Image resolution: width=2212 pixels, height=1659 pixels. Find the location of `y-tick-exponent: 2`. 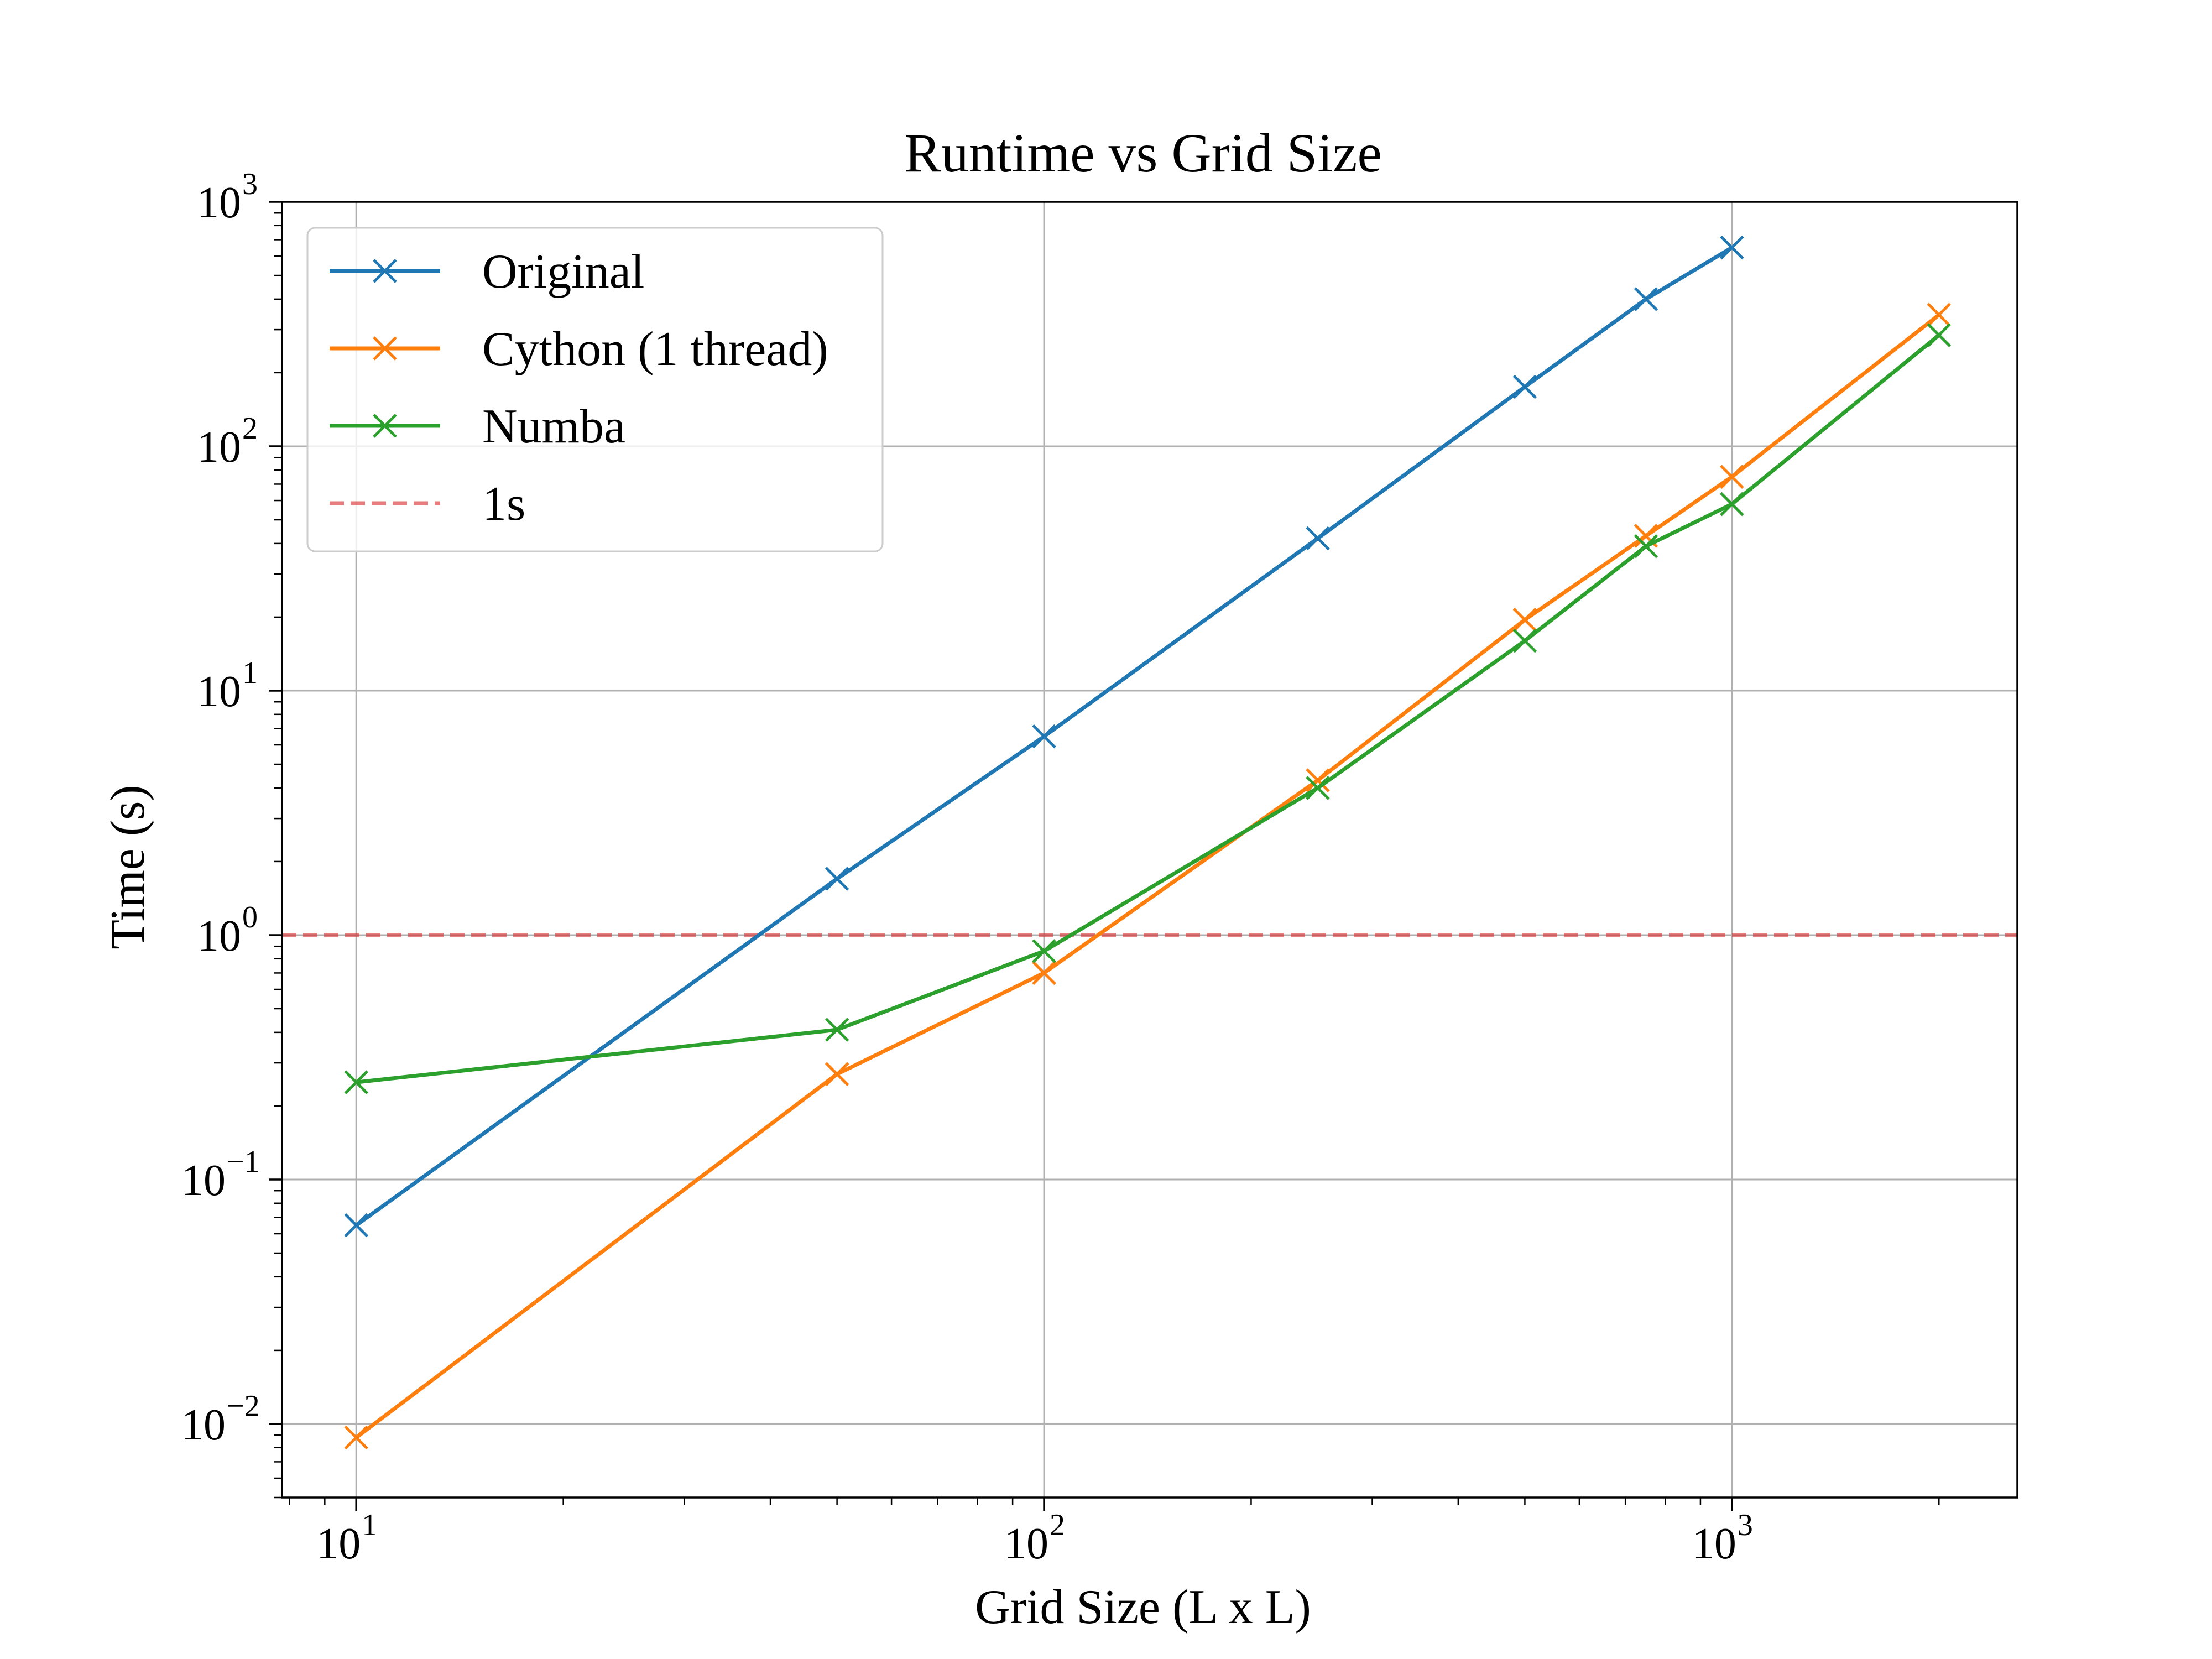

y-tick-exponent: 2 is located at coordinates (250, 429).